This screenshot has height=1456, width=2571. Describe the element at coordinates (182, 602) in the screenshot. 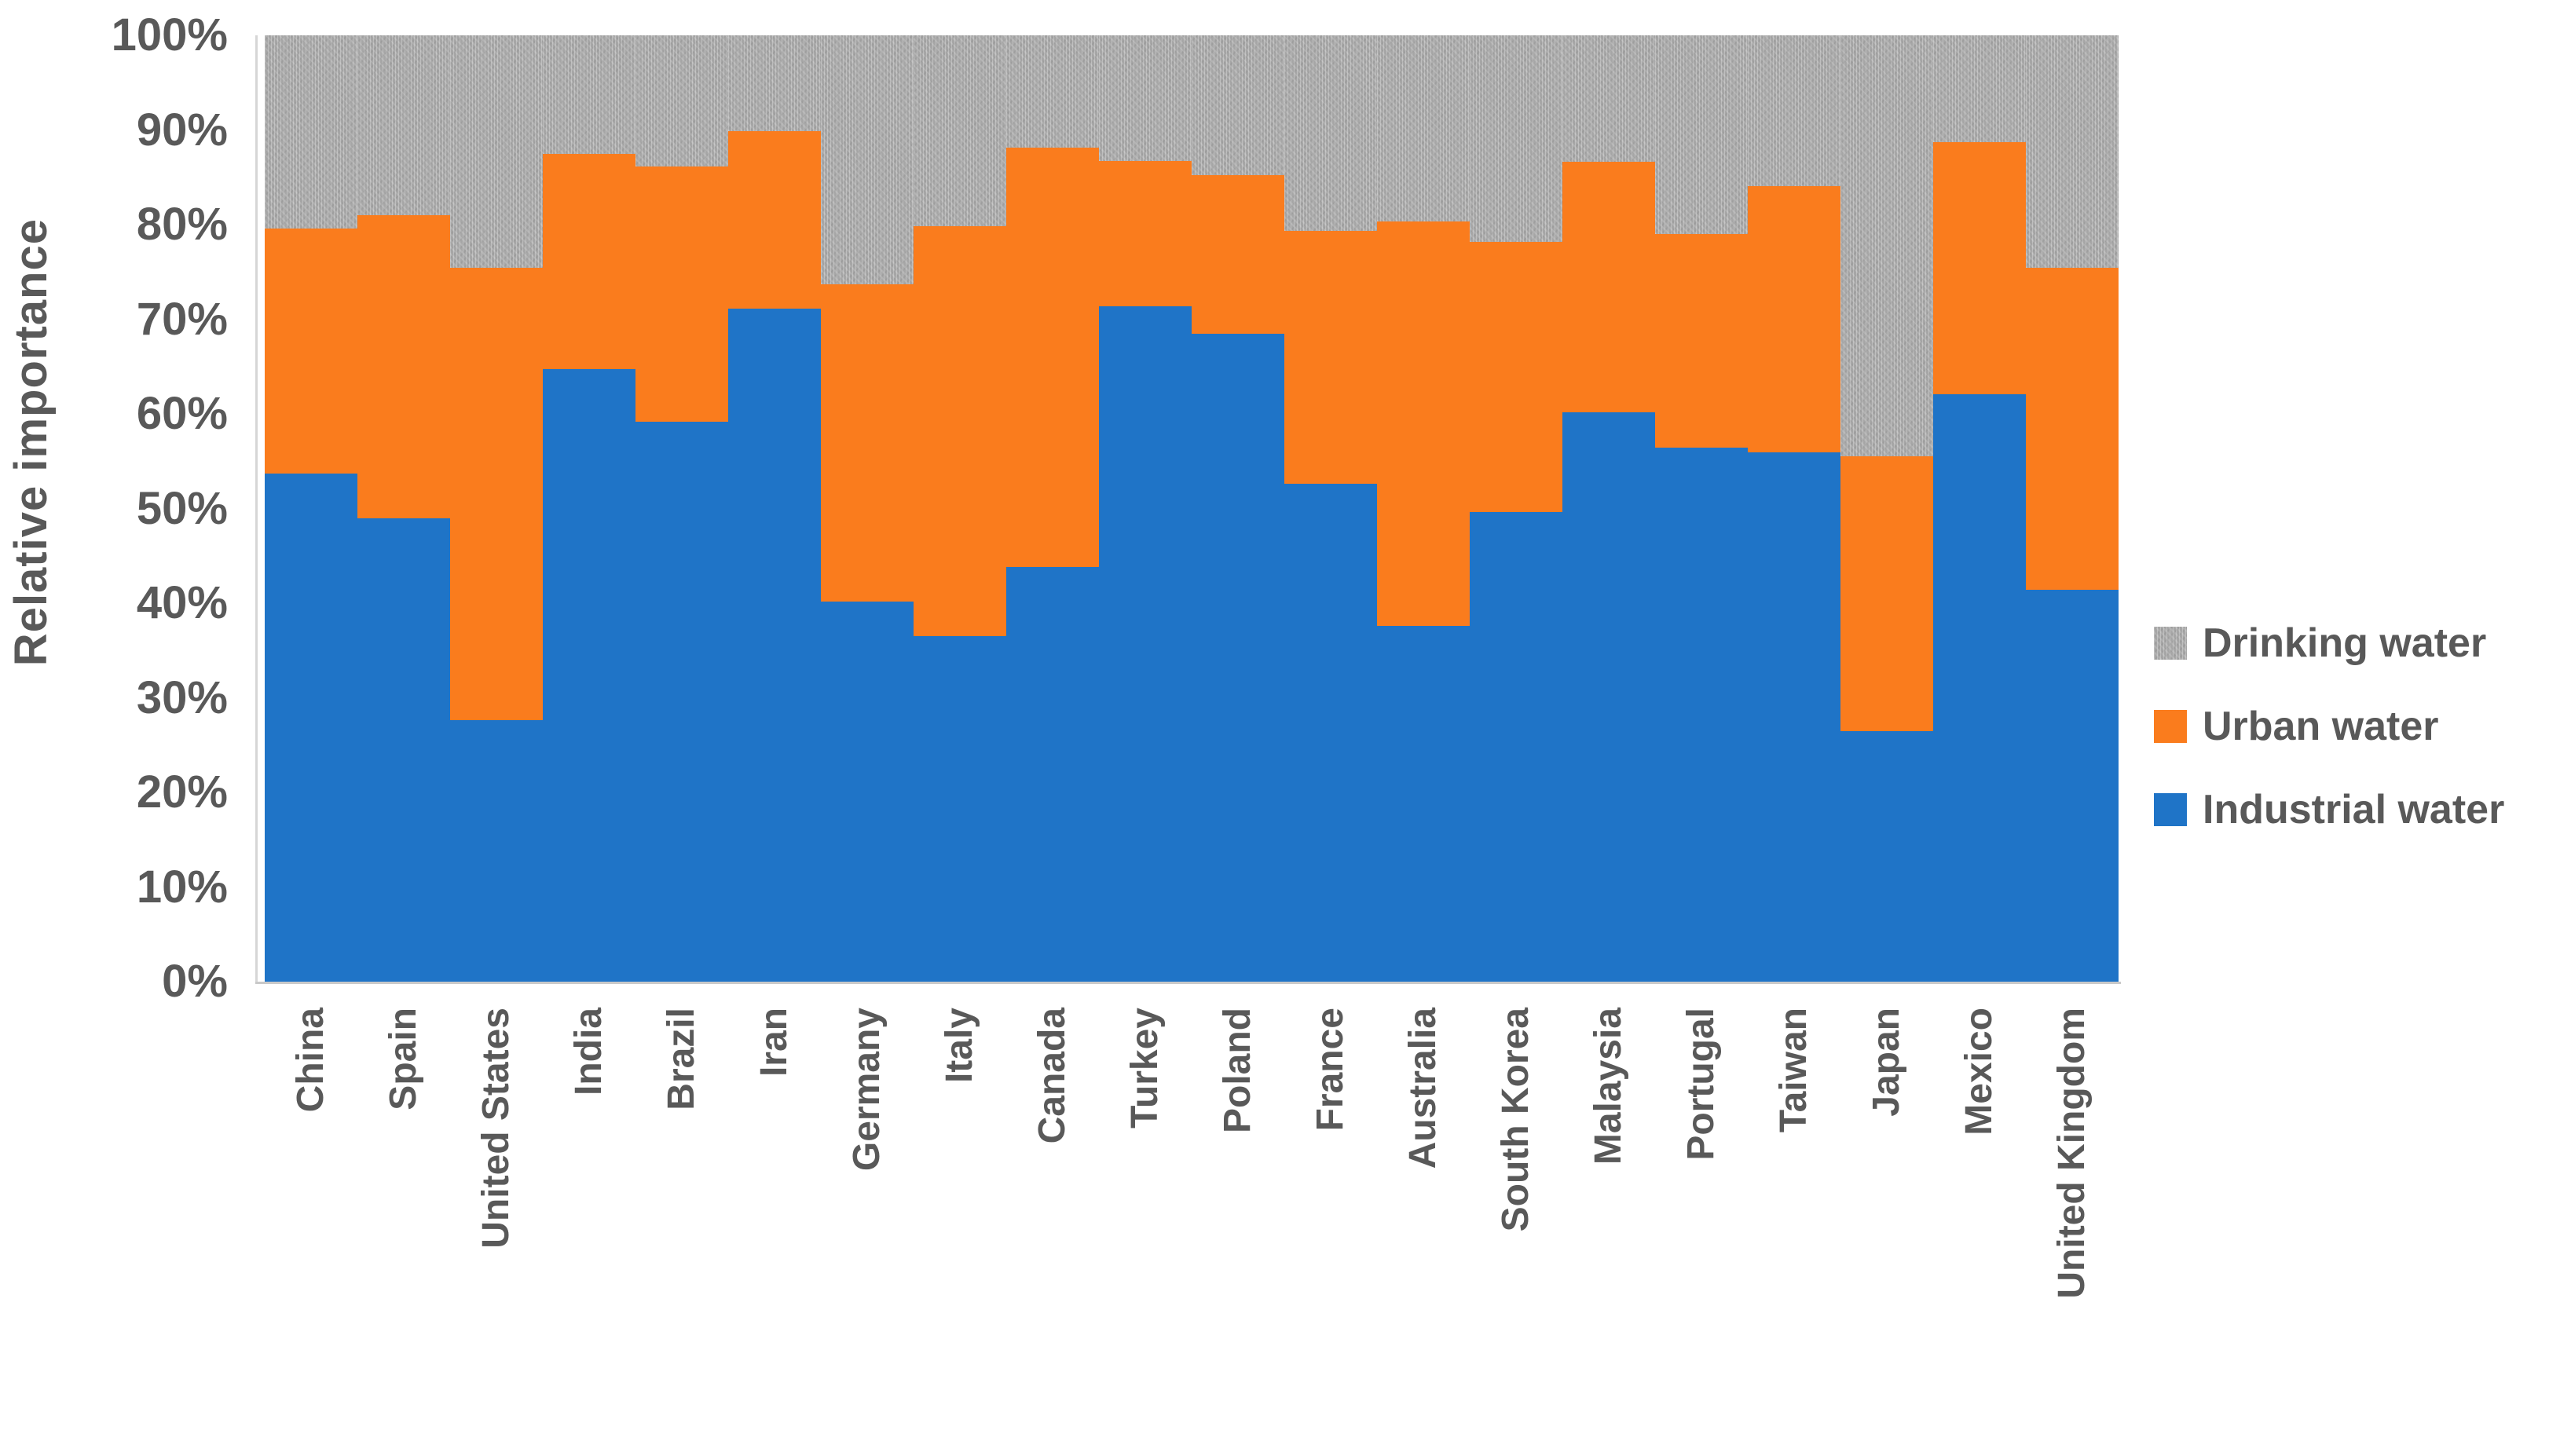

I see `y-tick-label: 40%` at that location.